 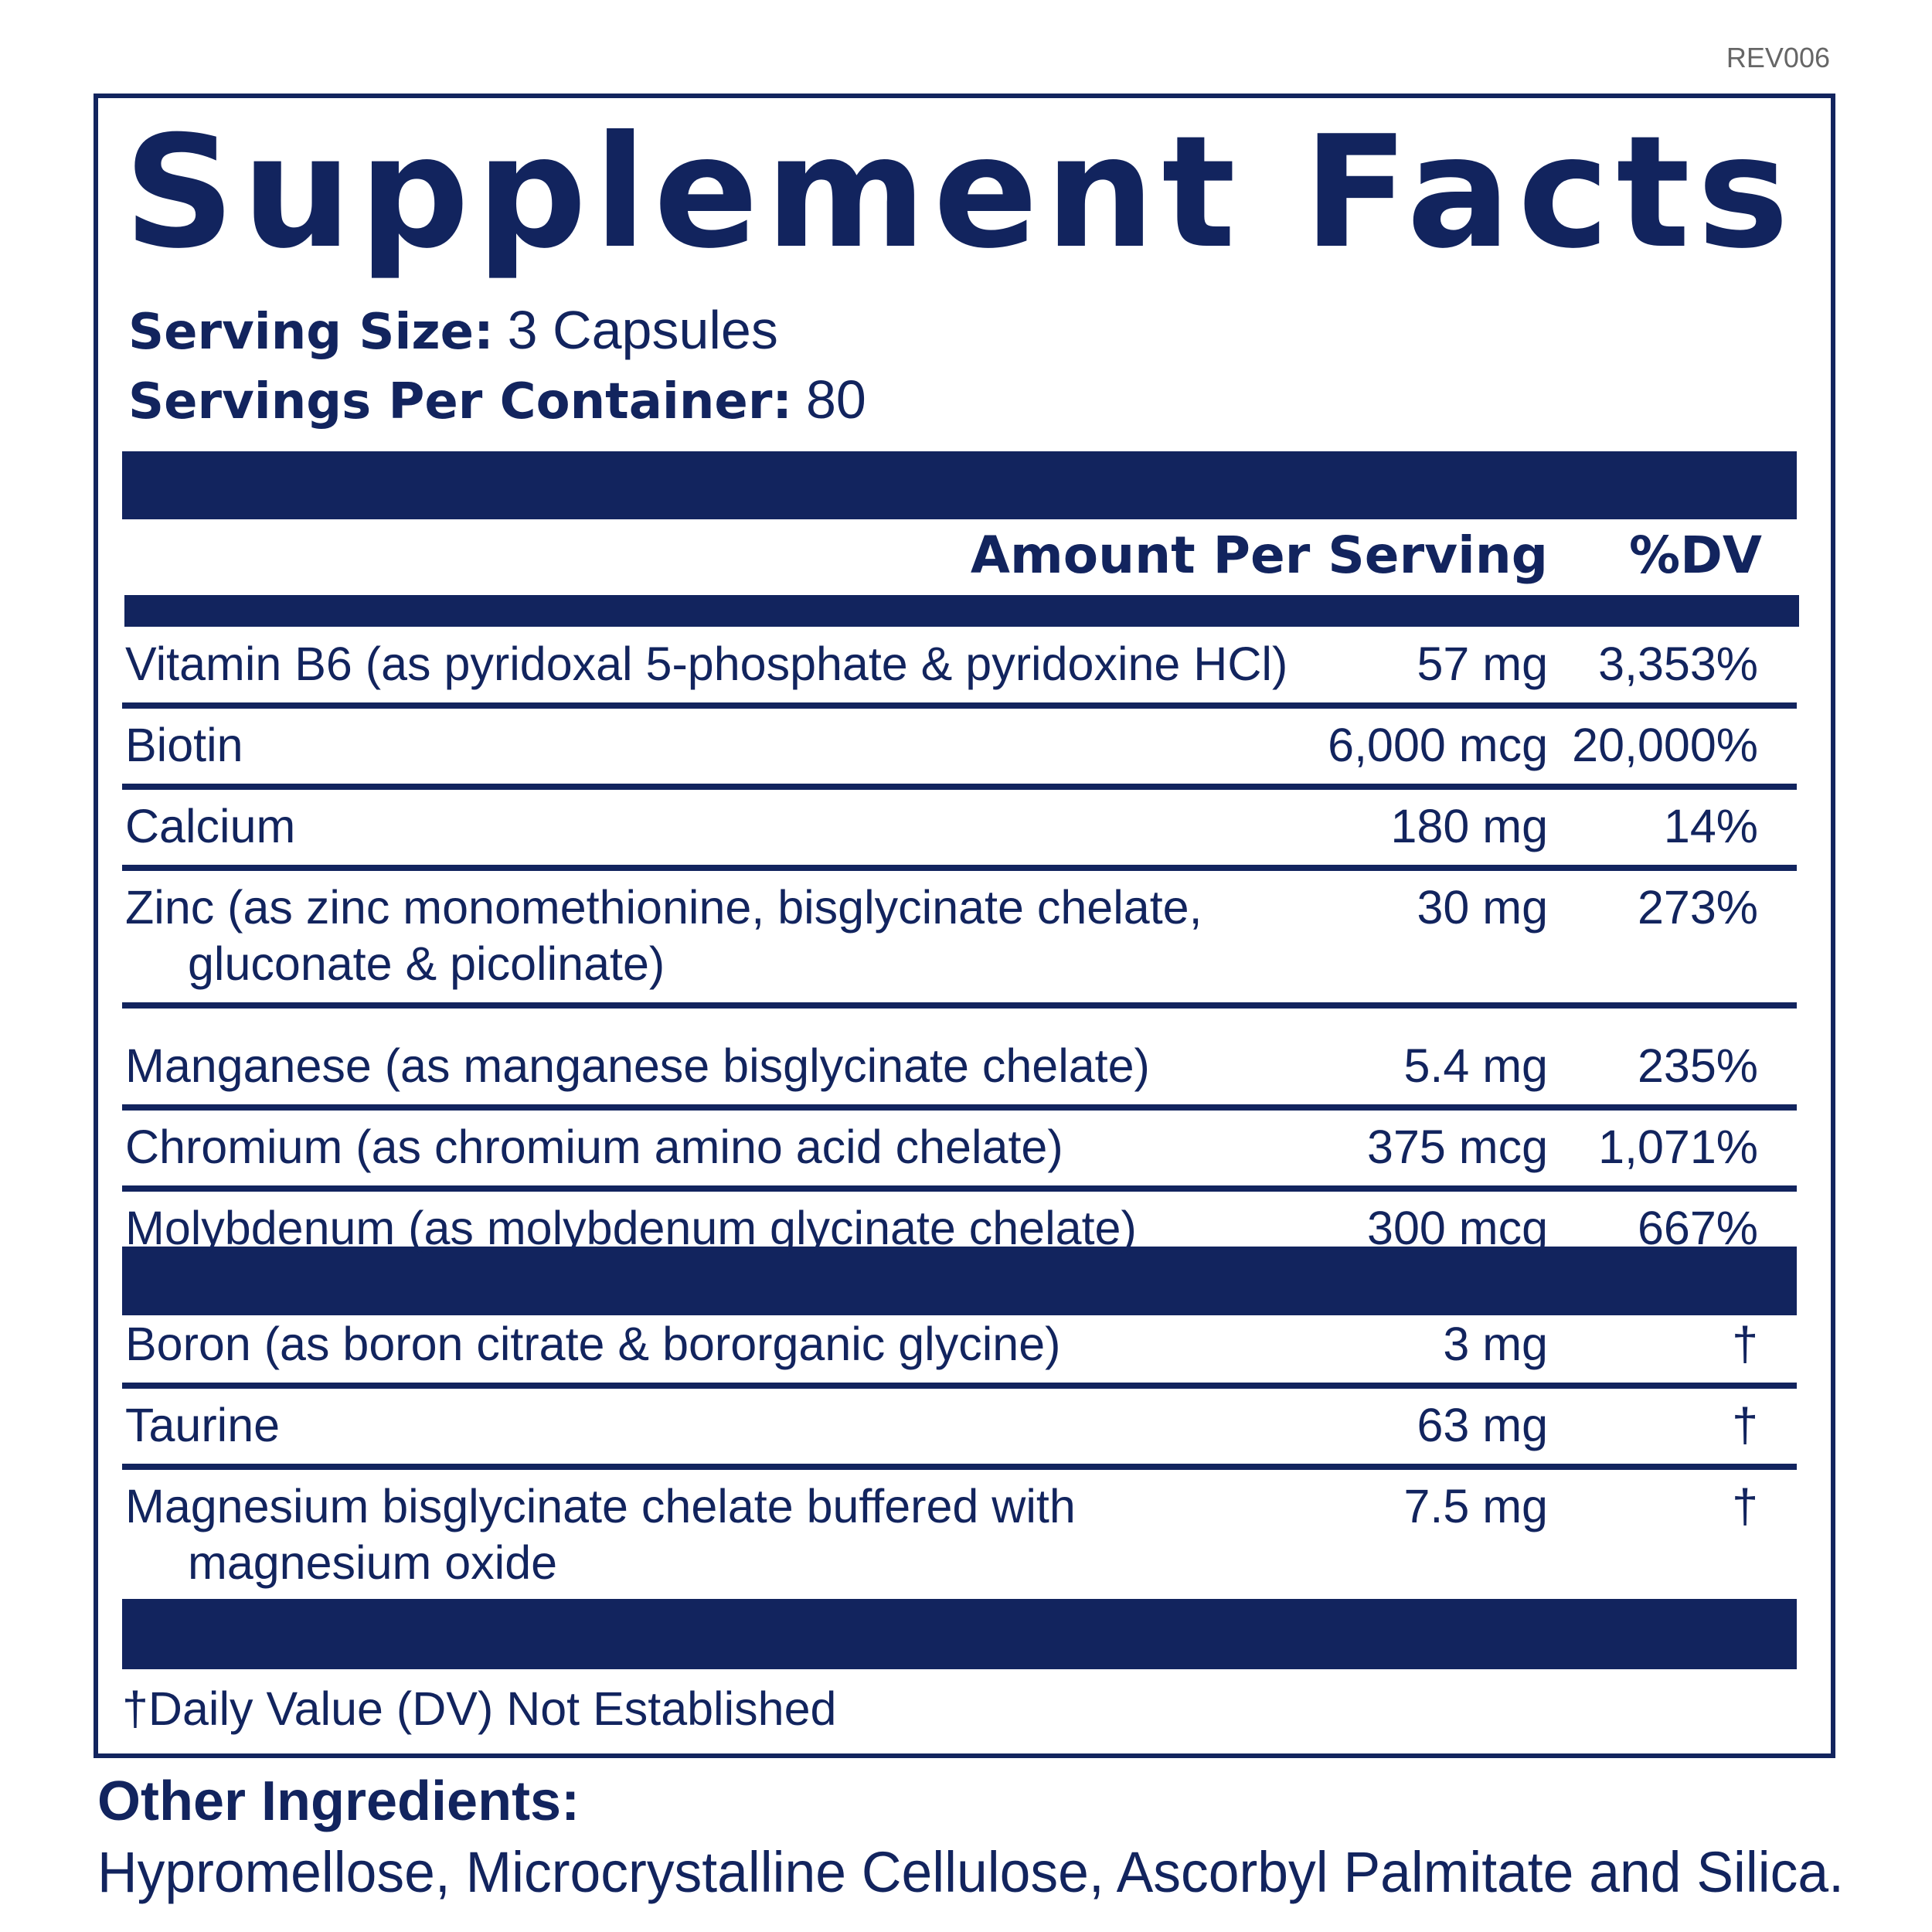 I want to click on ingredient-name: Biotin, so click(x=184, y=745).